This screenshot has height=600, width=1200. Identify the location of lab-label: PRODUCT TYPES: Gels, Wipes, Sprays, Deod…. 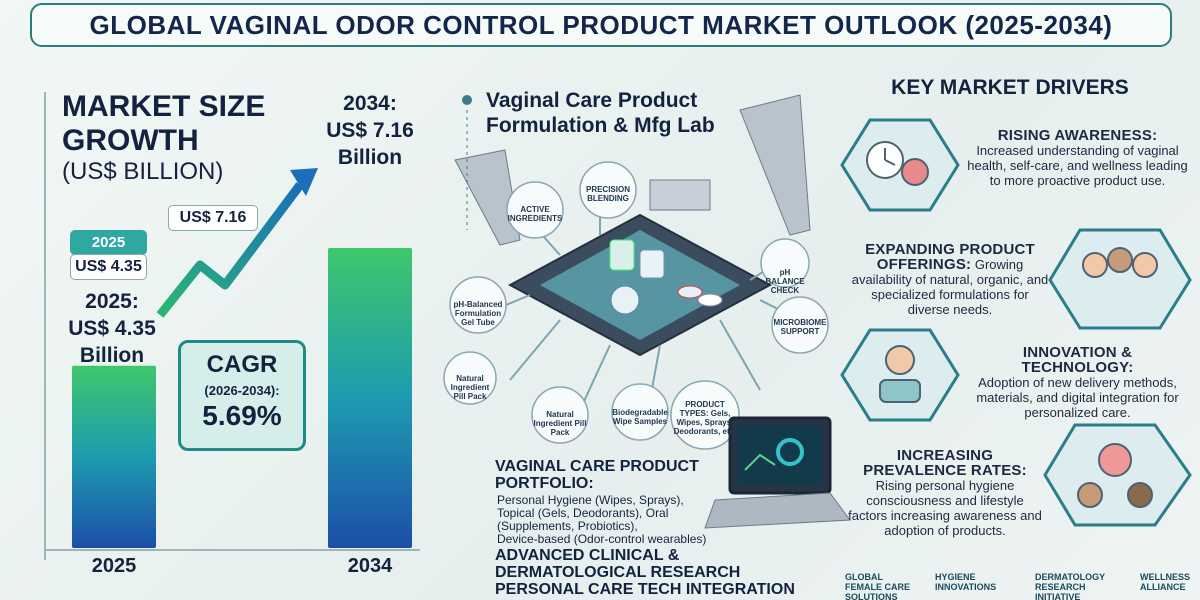
(705, 418).